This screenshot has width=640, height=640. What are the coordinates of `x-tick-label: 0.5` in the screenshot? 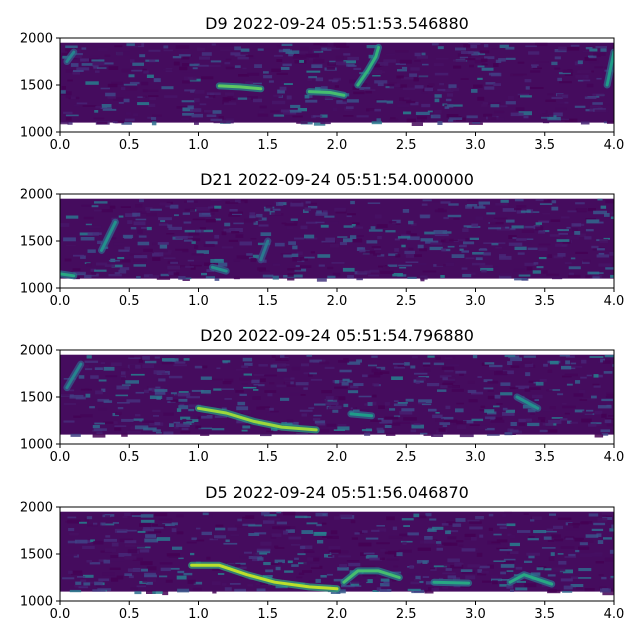 It's located at (129, 145).